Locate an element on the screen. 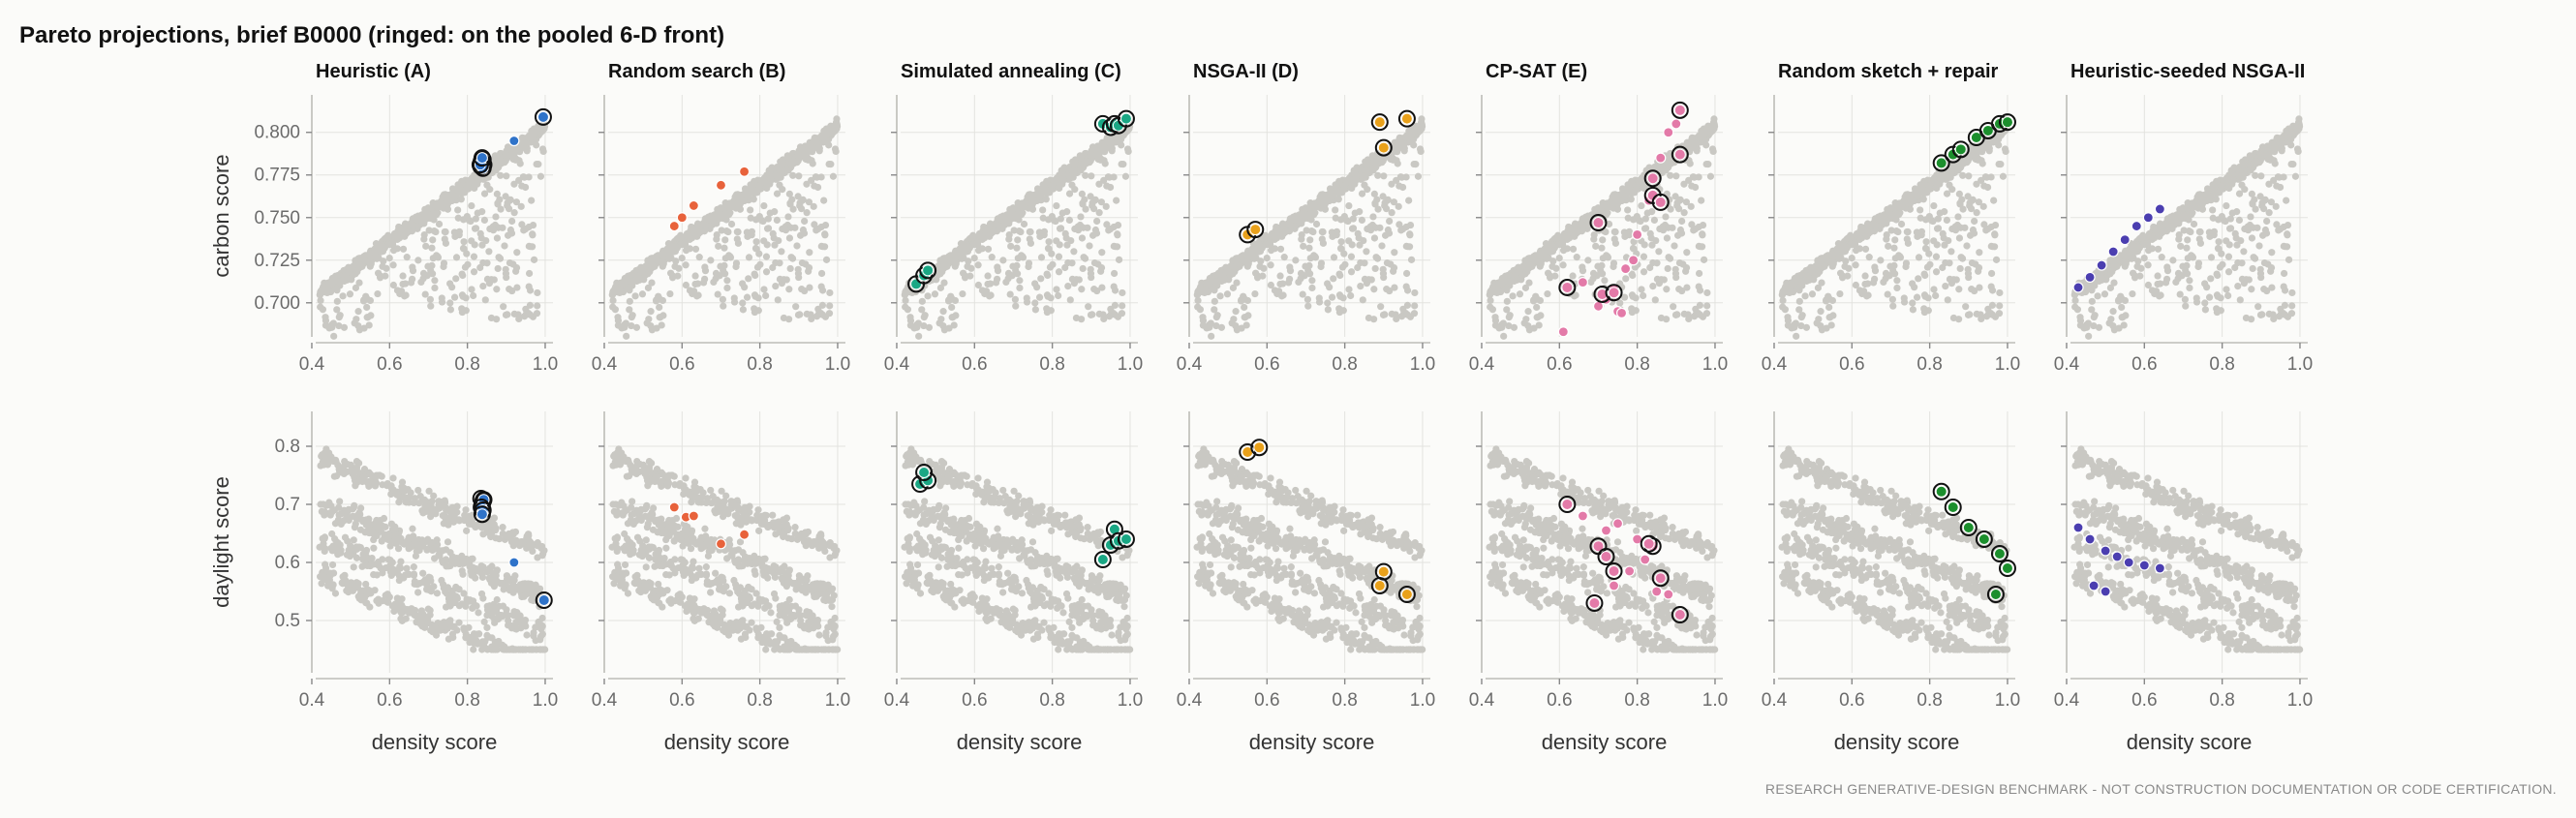 The width and height of the screenshot is (2576, 818). y-axis-label: carbon score is located at coordinates (221, 215).